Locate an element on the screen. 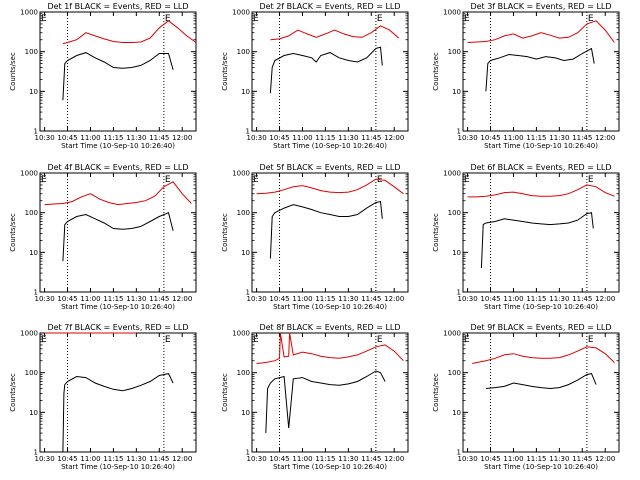 The image size is (640, 480). plot-title: Det 1f BLACK = Events, RED = LLD is located at coordinates (117, 6).